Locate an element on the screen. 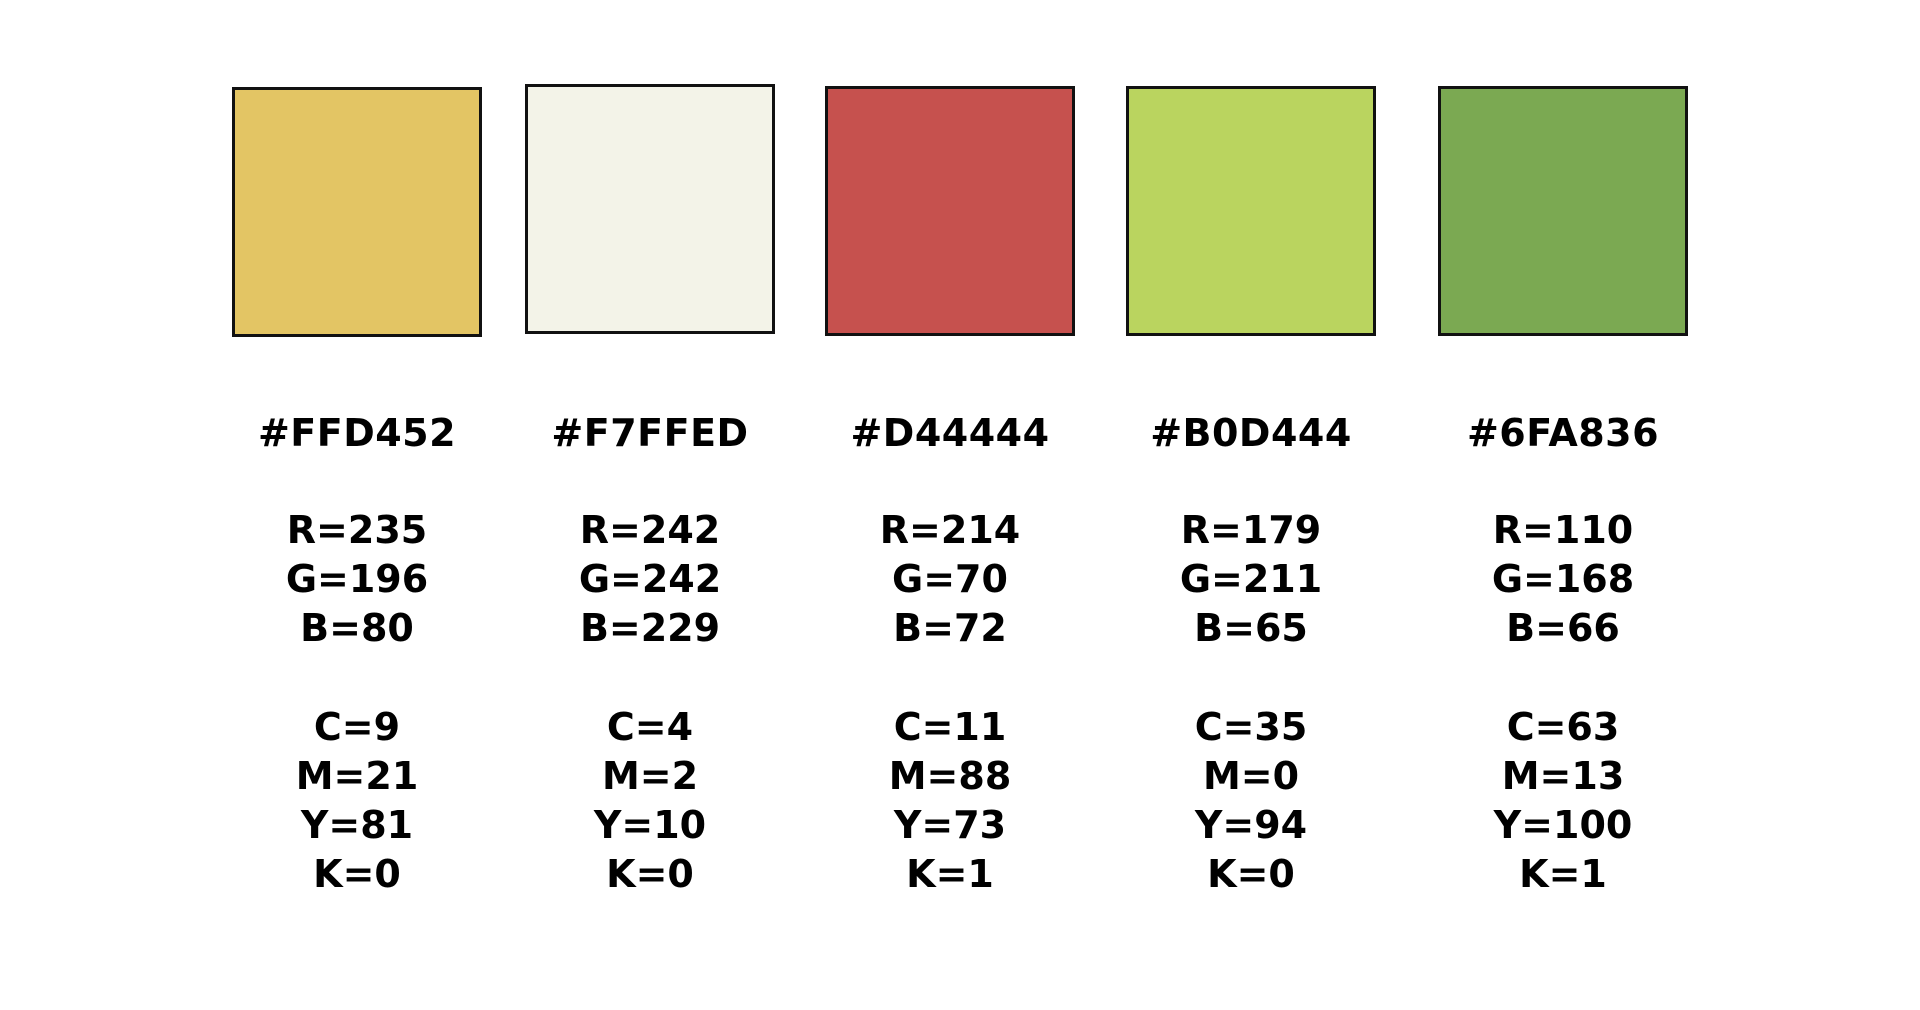  rgb-r-value: R=214 is located at coordinates (950, 530).